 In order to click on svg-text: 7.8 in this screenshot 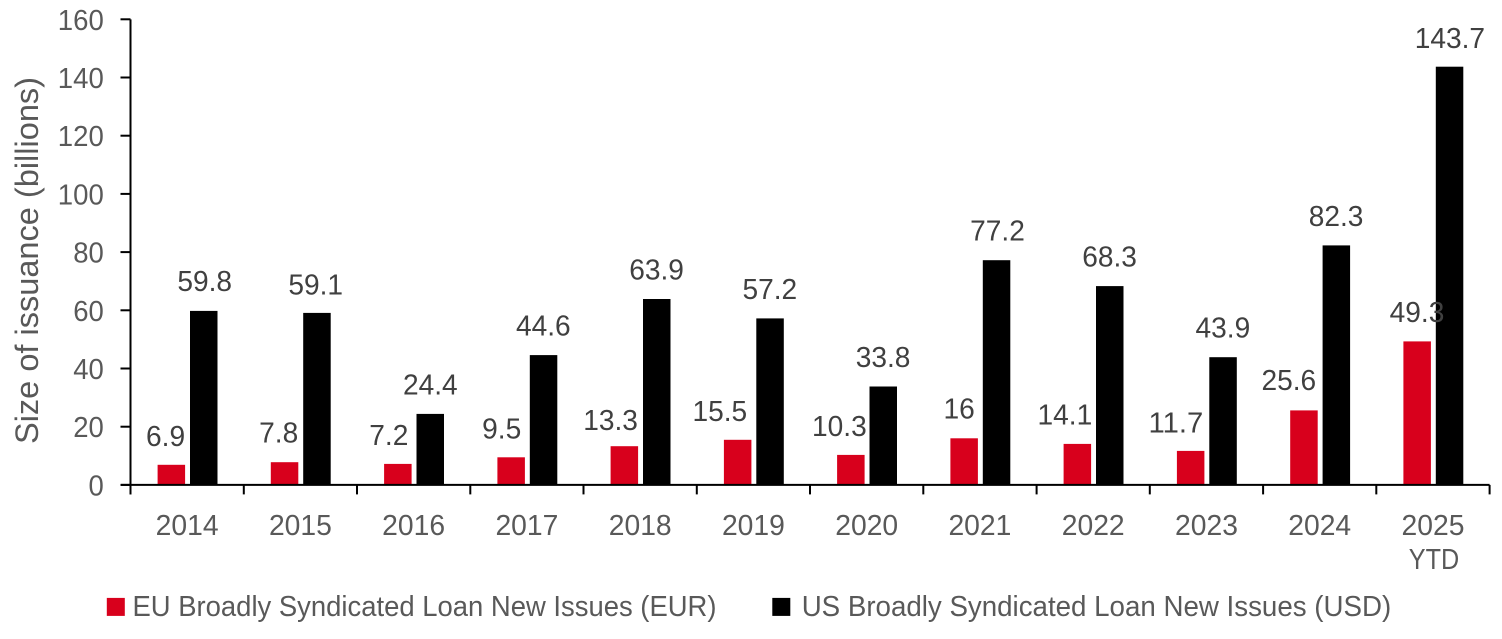, I will do `click(278, 434)`.